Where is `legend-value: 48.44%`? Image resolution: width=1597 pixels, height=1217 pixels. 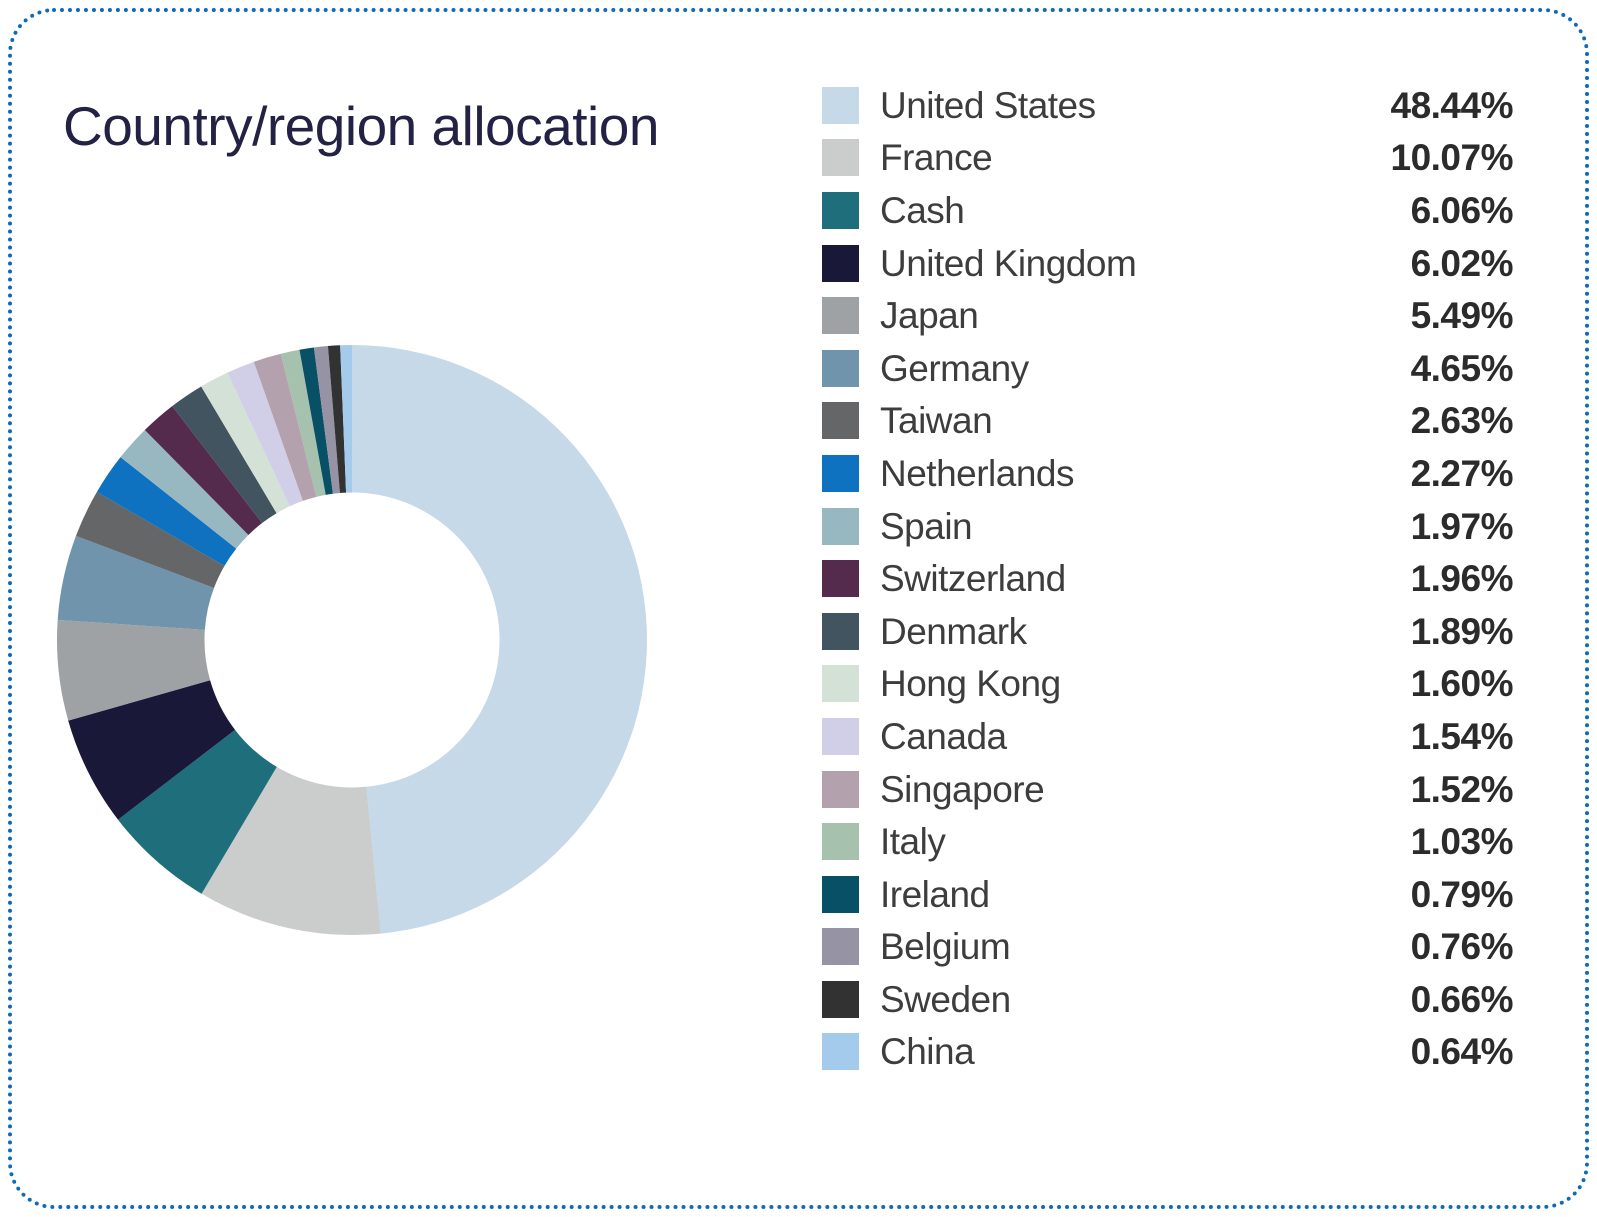 legend-value: 48.44% is located at coordinates (1452, 105).